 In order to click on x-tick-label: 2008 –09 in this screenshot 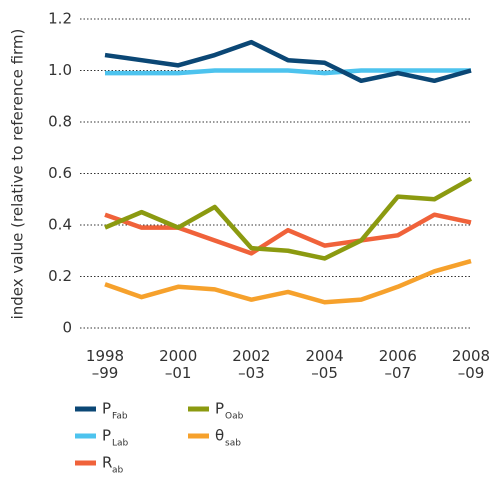, I will do `click(470, 364)`.